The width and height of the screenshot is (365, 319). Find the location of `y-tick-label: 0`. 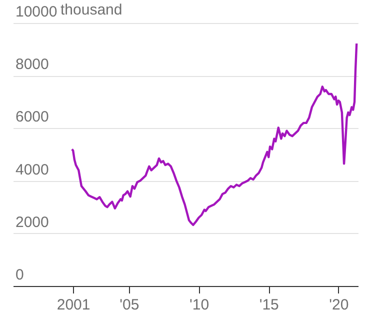

y-tick-label: 0 is located at coordinates (20, 275).